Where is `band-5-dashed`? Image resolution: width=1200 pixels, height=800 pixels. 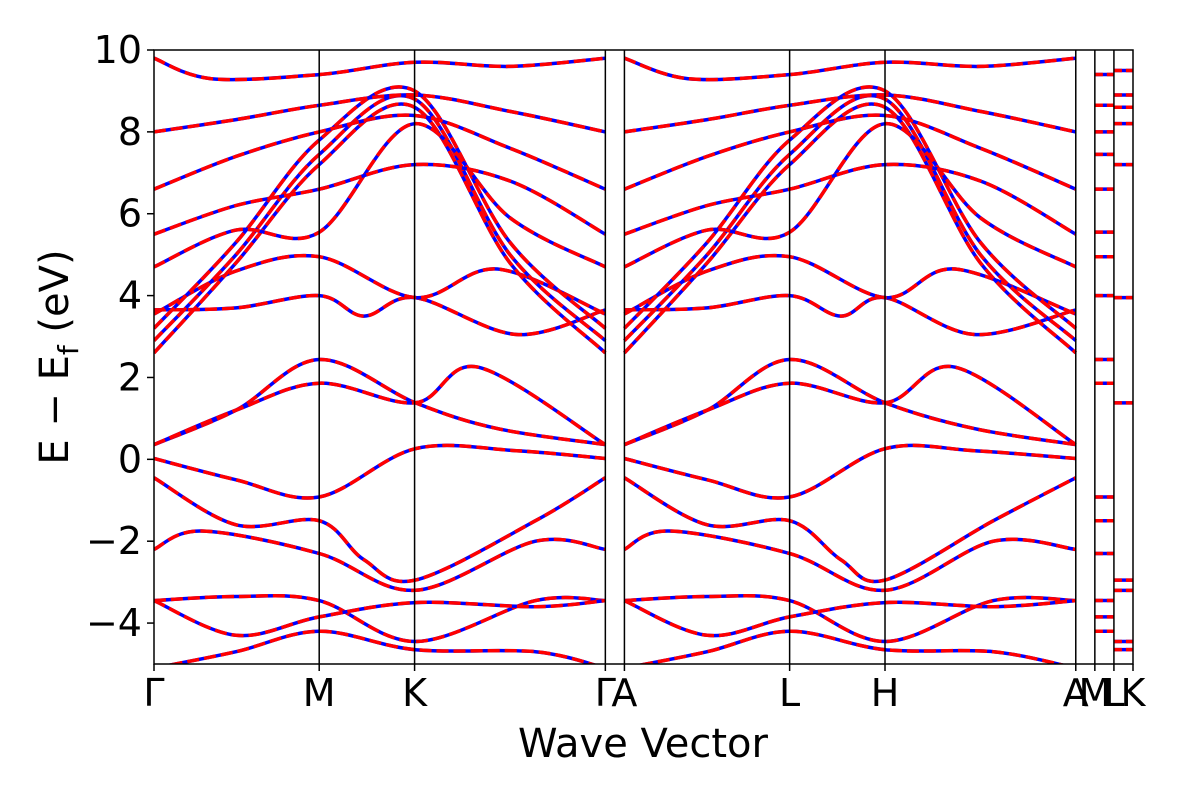 band-5-dashed is located at coordinates (380, 618).